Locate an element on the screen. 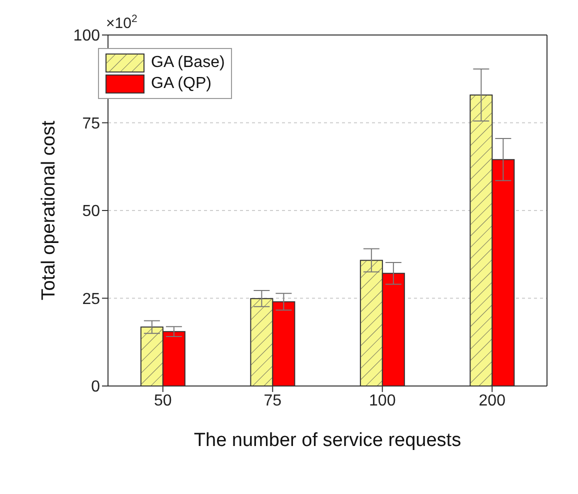  x-tick-label: 50 is located at coordinates (163, 401).